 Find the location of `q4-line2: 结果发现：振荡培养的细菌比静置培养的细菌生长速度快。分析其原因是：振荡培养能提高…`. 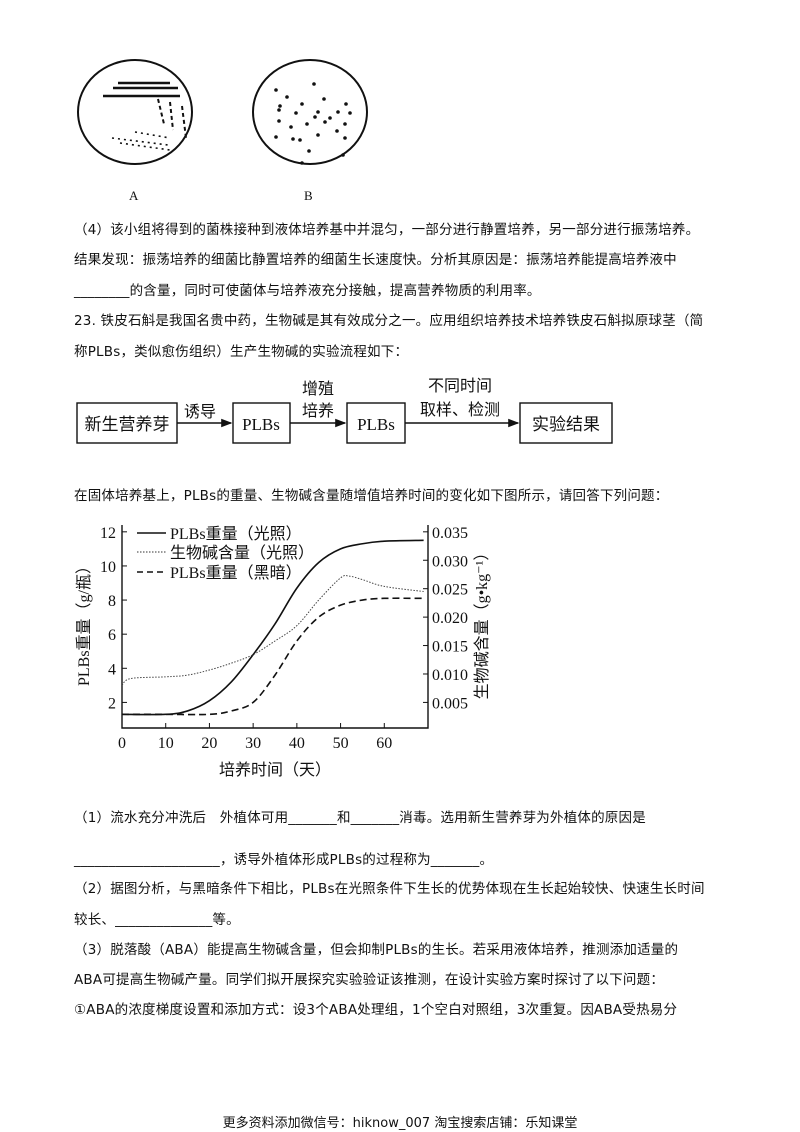

q4-line2: 结果发现：振荡培养的细菌比静置培养的细菌生长速度快。分析其原因是：振荡培养能提高… is located at coordinates (375, 260).